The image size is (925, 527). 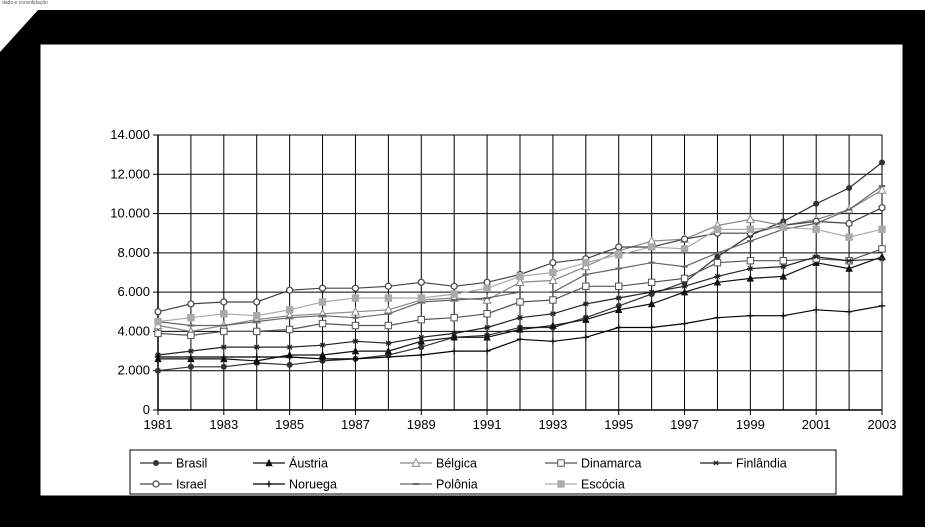 I want to click on legend-item-noruega: Noruega, so click(x=295, y=485).